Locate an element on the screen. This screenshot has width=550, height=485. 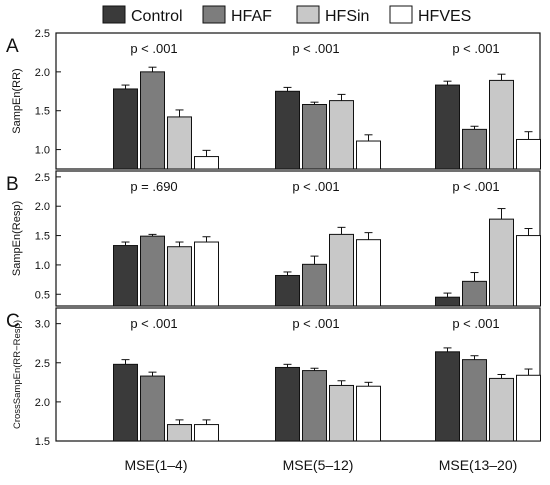
panel-letter: C is located at coordinates (13, 321).